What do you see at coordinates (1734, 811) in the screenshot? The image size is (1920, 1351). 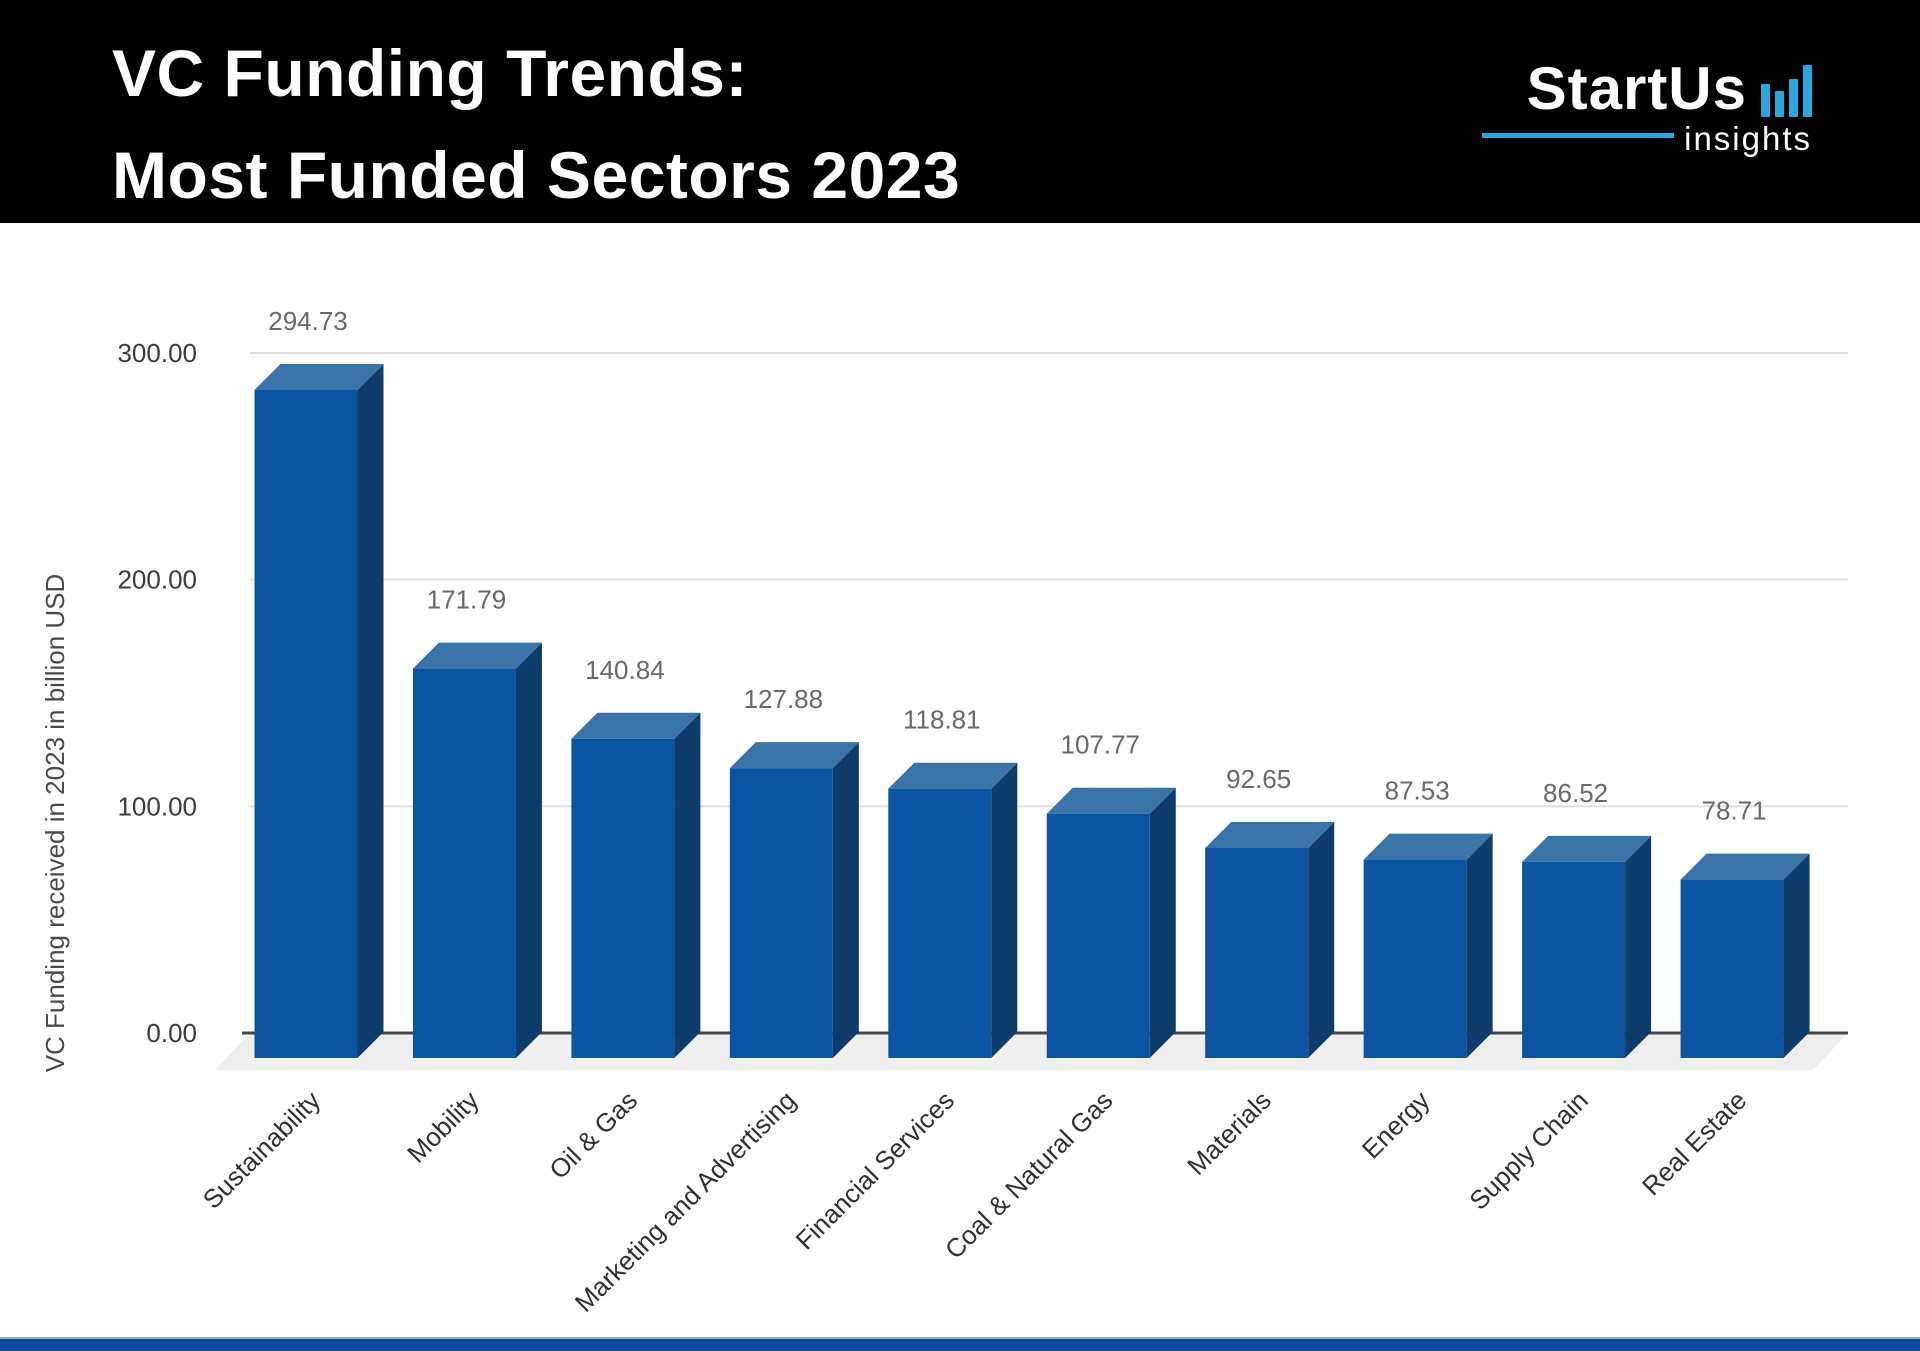 I see `value-label-10: 78.71` at bounding box center [1734, 811].